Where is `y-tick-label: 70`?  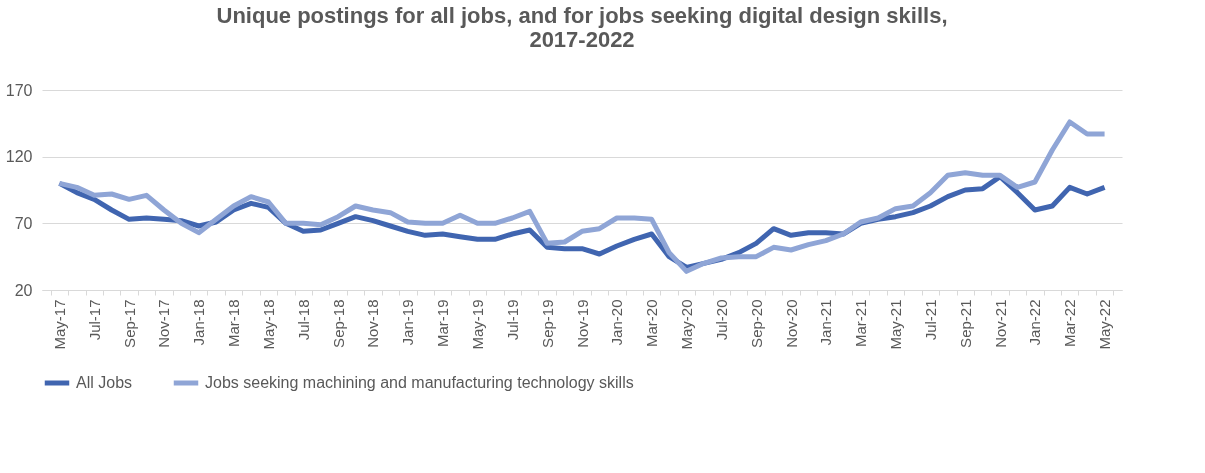
y-tick-label: 70 is located at coordinates (23, 223).